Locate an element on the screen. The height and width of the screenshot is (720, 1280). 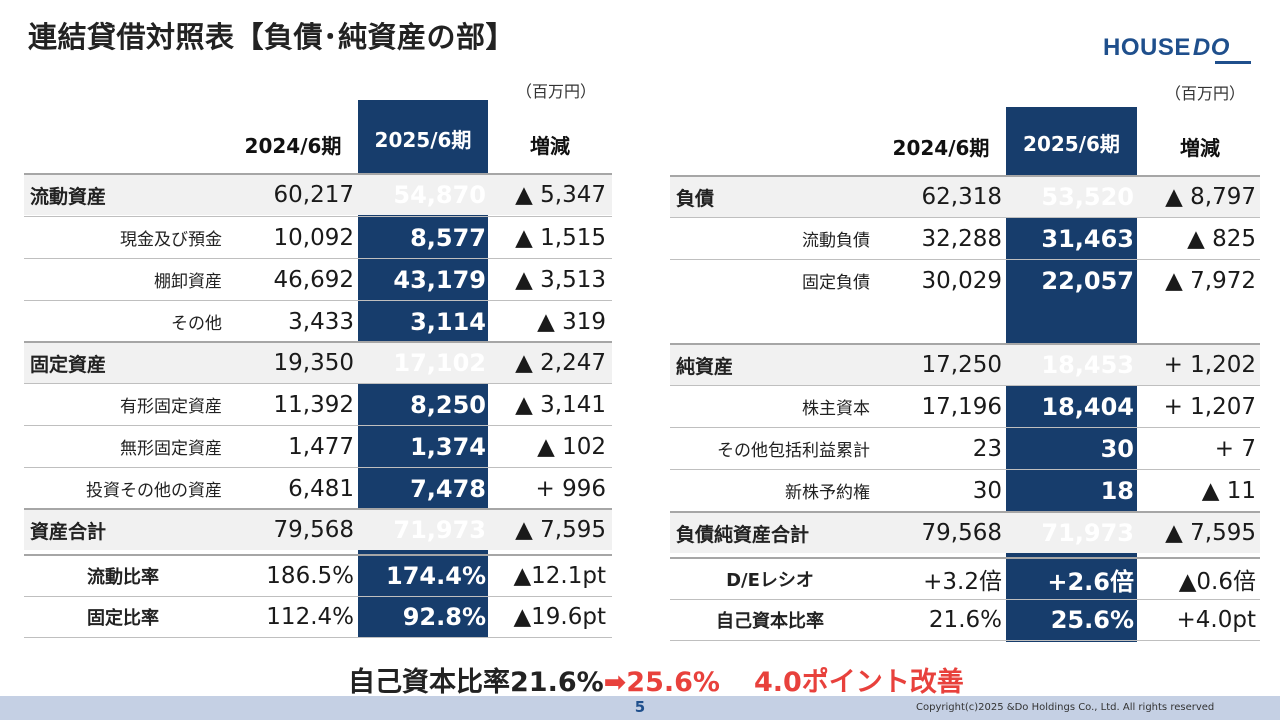
curr-value: 8,250 is located at coordinates (448, 404).